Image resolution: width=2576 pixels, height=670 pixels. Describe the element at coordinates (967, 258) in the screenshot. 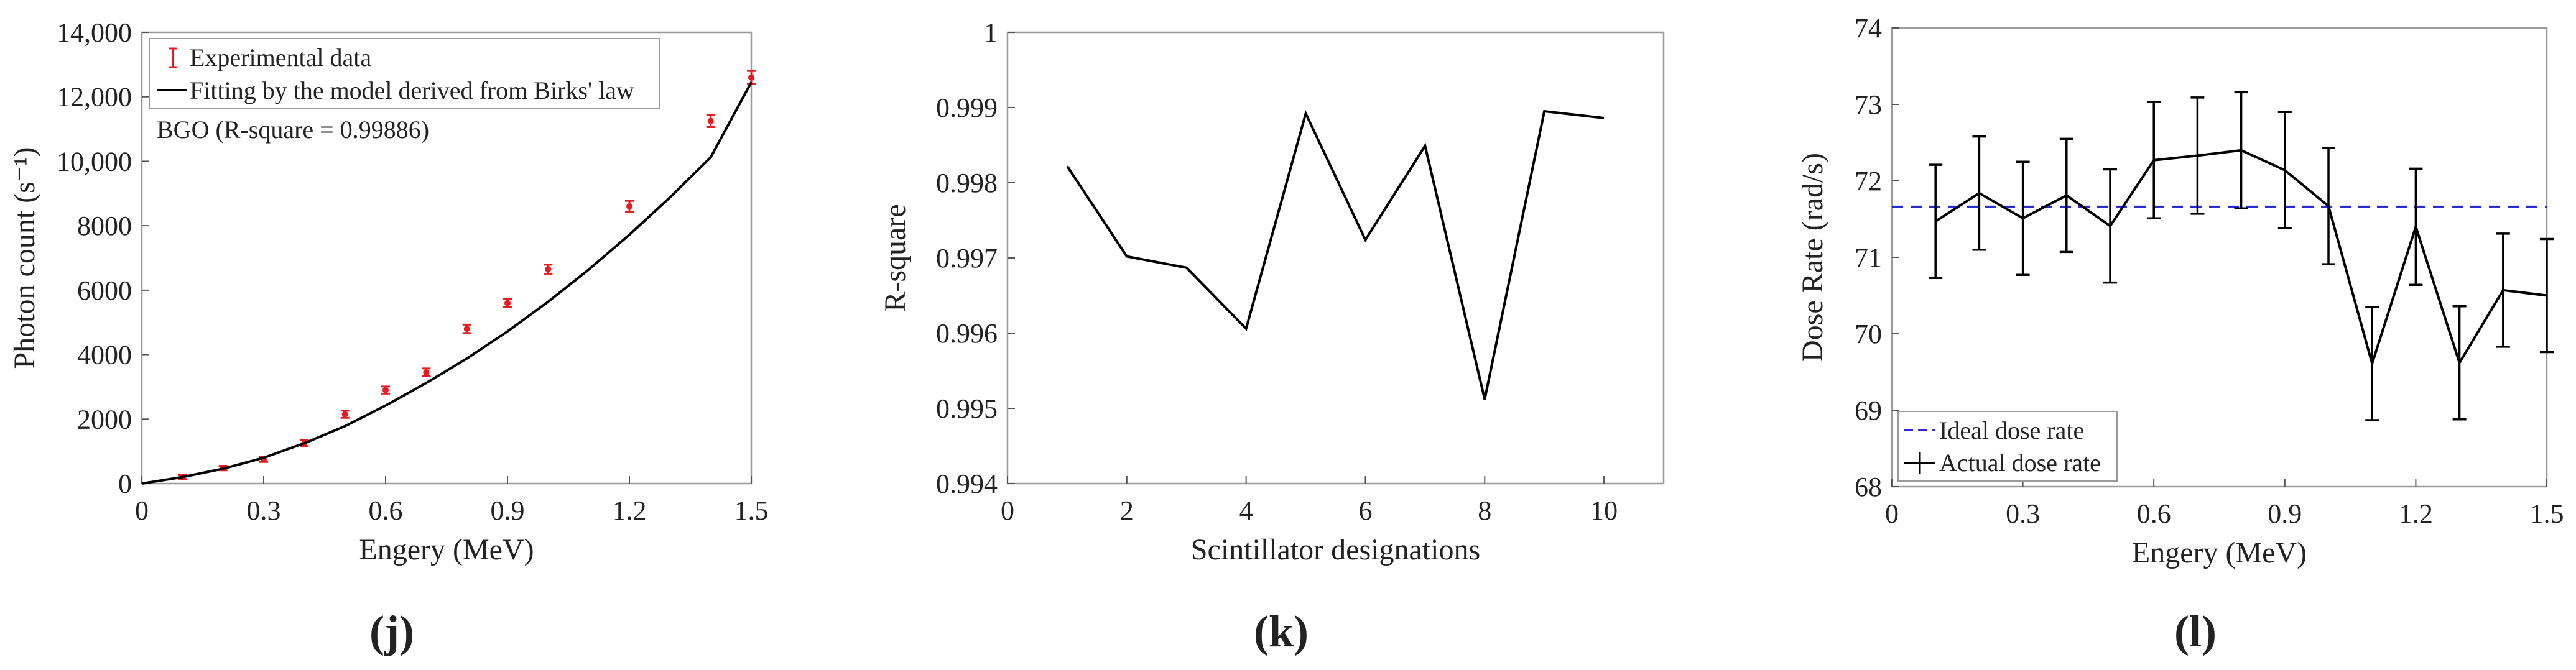

I see `y-tick-label: 0.997` at that location.